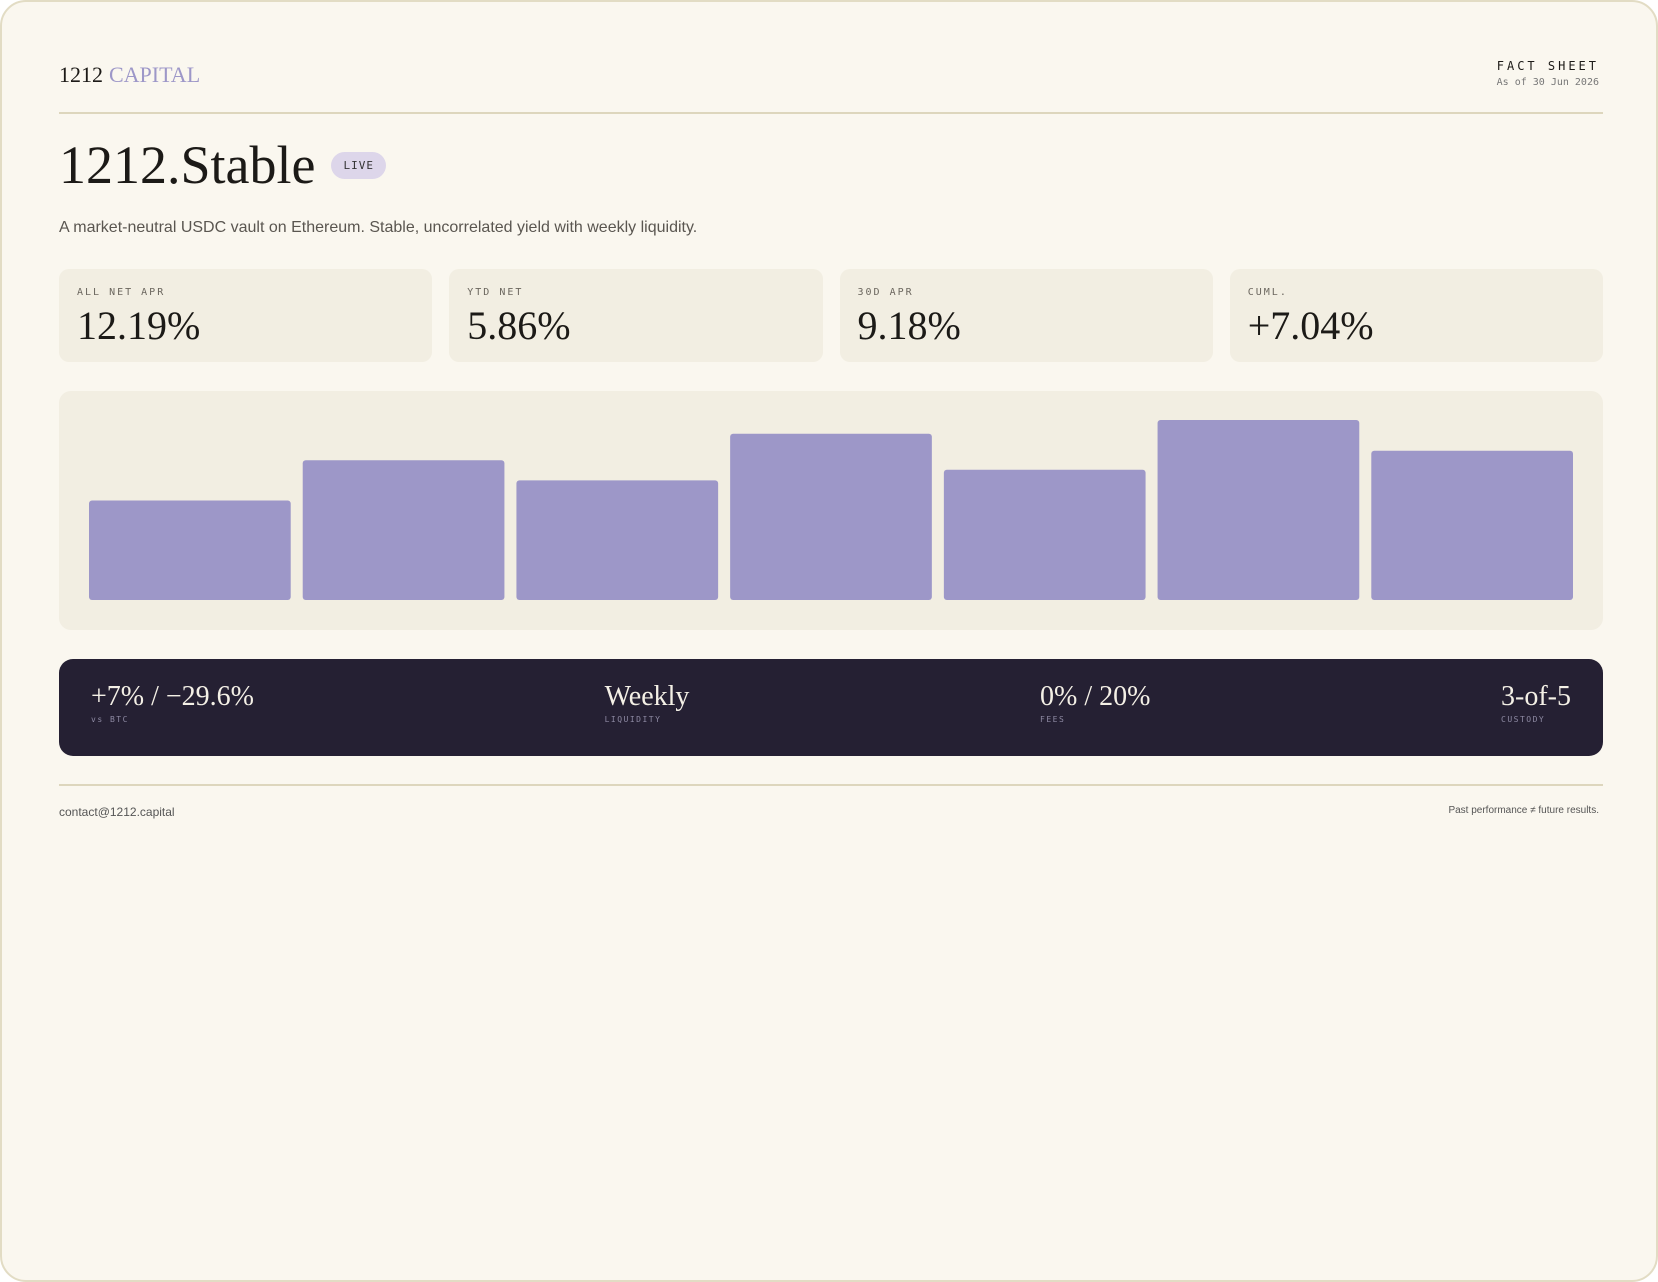  I want to click on metric-label: 30D APR, so click(885, 292).